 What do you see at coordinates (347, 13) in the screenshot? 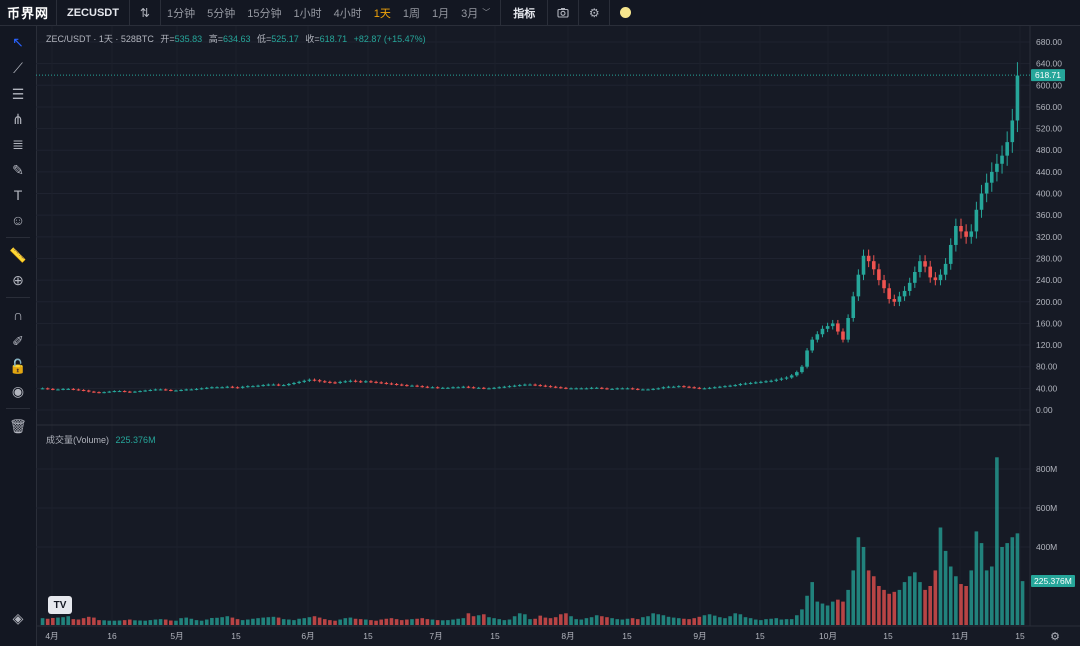
I see `interval-4h: 4小时` at bounding box center [347, 13].